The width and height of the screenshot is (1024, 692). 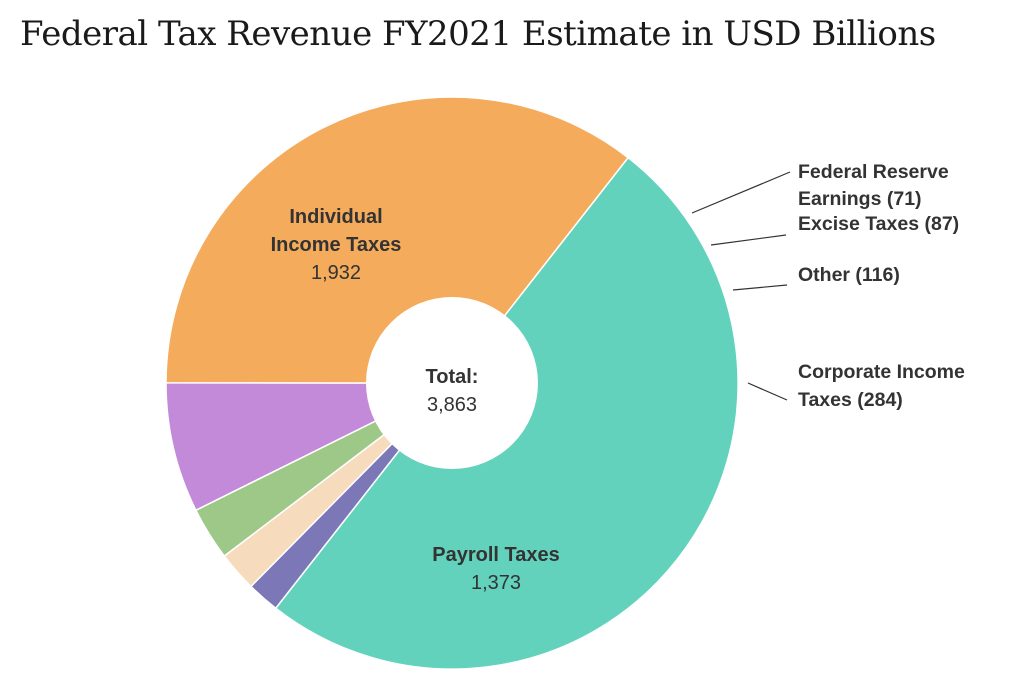 I want to click on corporate-leader-line, so click(x=767, y=391).